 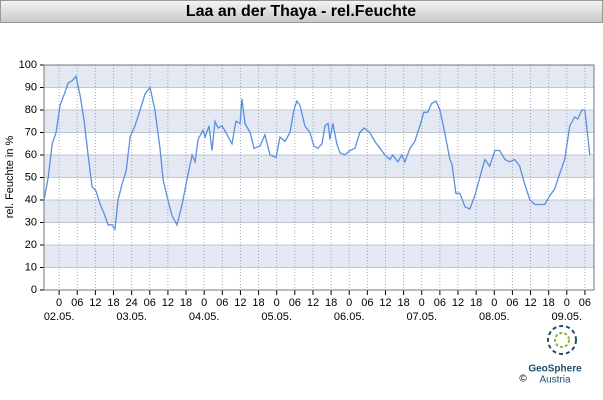 I want to click on y-tick-label: 100, so click(x=28, y=65).